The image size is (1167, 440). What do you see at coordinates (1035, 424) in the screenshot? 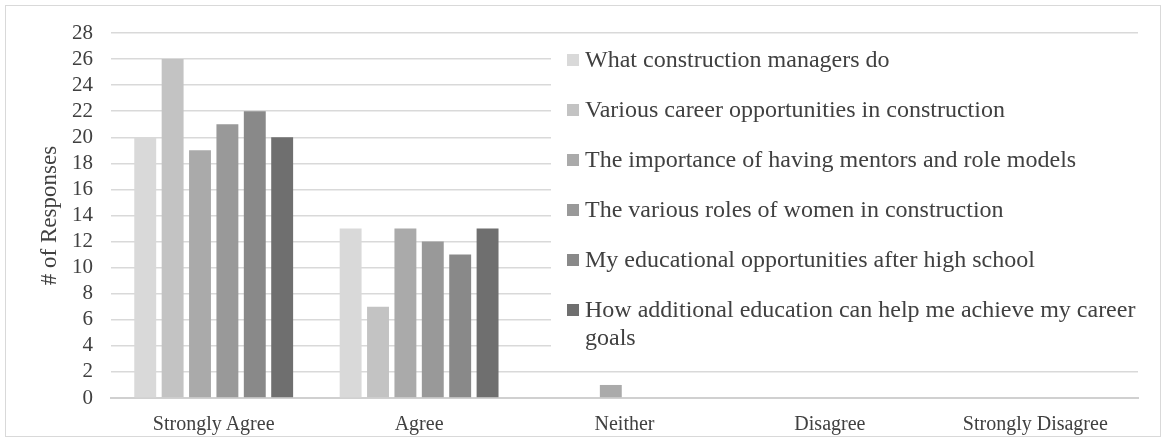
I see `x-tick-label: Strongly Disagree` at bounding box center [1035, 424].